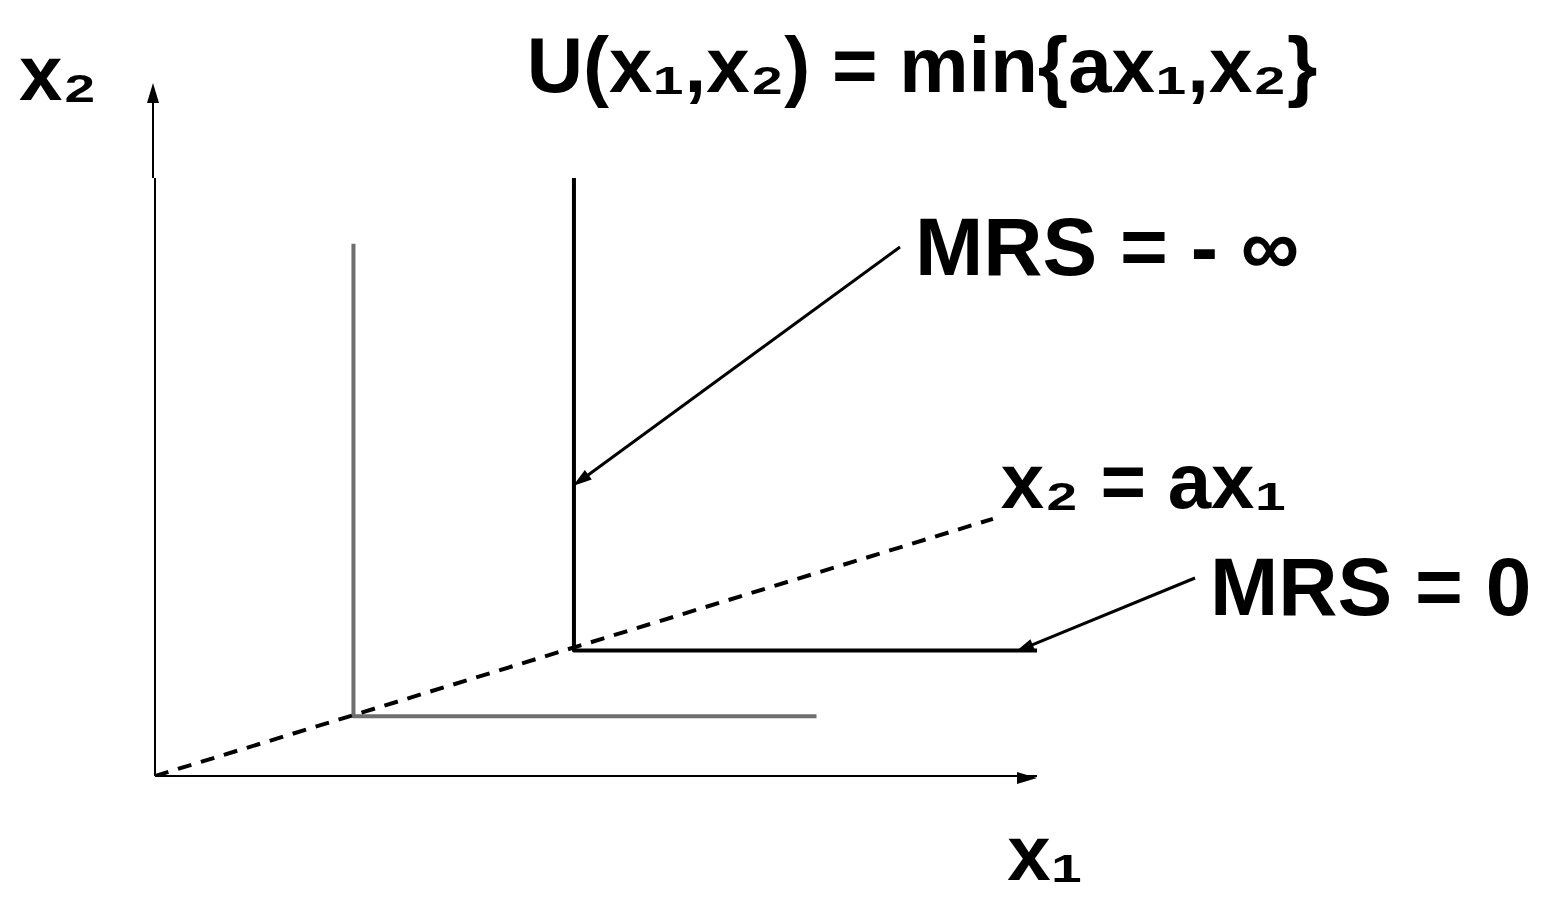 This screenshot has height=903, width=1547. I want to click on series-label: x₂ = ax₁, so click(1143, 481).